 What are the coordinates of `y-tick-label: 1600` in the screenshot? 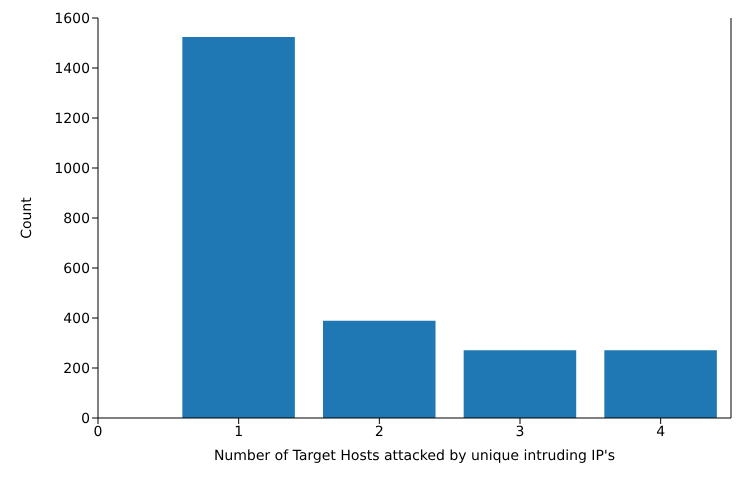 It's located at (72, 18).